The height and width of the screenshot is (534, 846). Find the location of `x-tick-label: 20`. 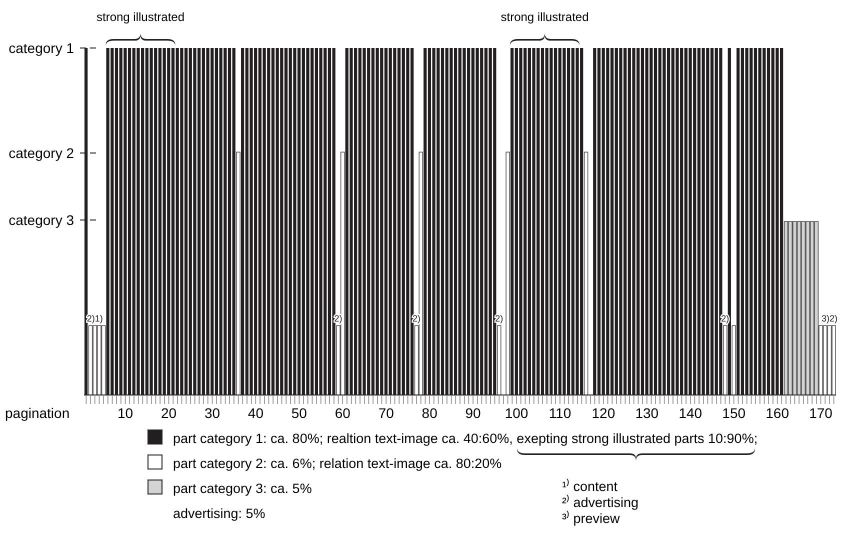

x-tick-label: 20 is located at coordinates (168, 413).